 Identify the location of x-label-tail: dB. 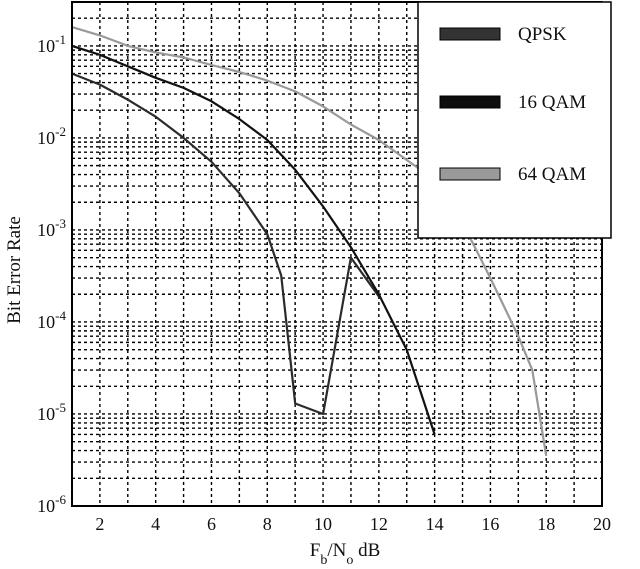
(366, 550).